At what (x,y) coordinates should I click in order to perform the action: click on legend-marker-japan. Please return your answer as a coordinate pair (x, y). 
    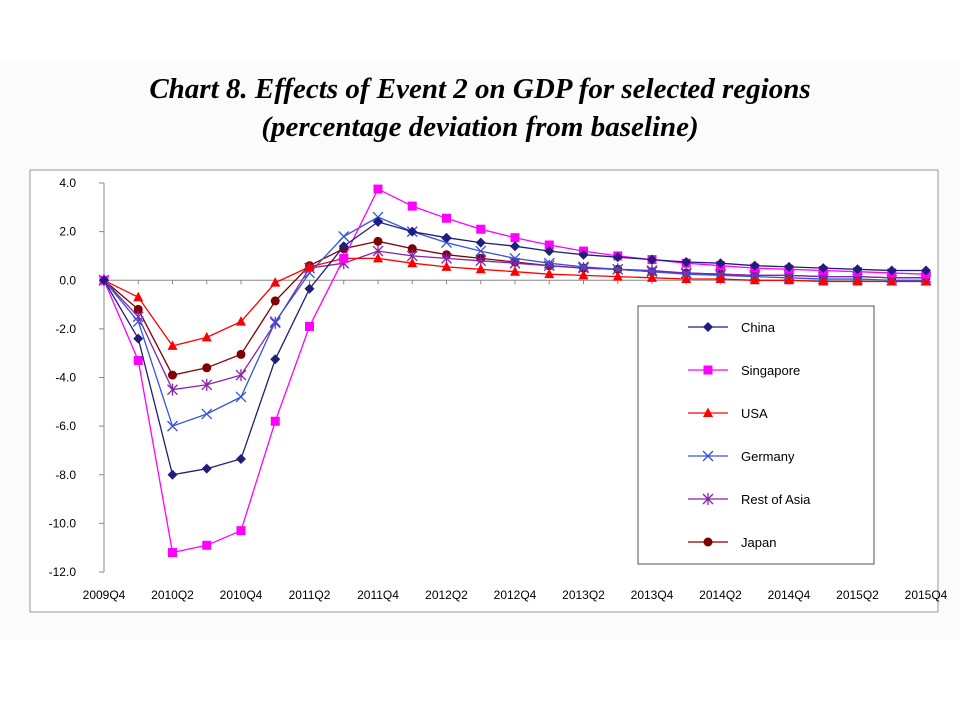
    Looking at the image, I should click on (708, 542).